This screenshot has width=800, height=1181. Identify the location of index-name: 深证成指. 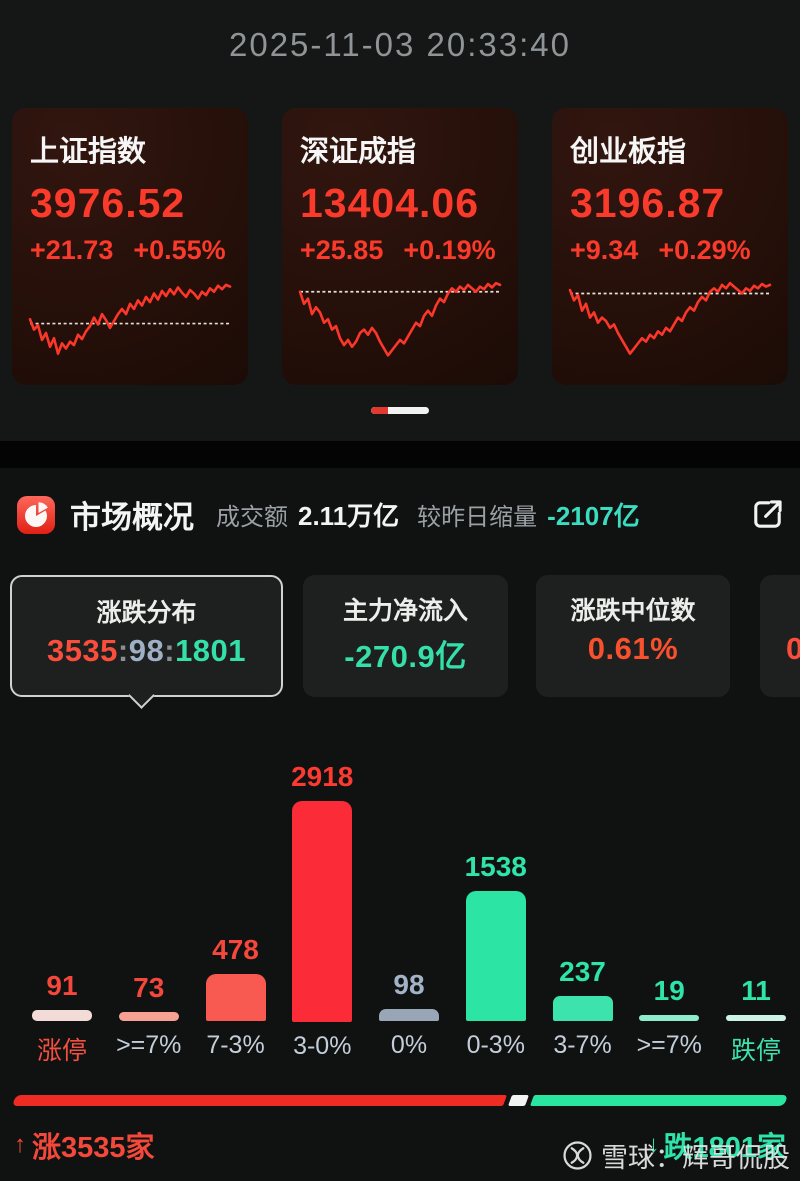
(358, 152).